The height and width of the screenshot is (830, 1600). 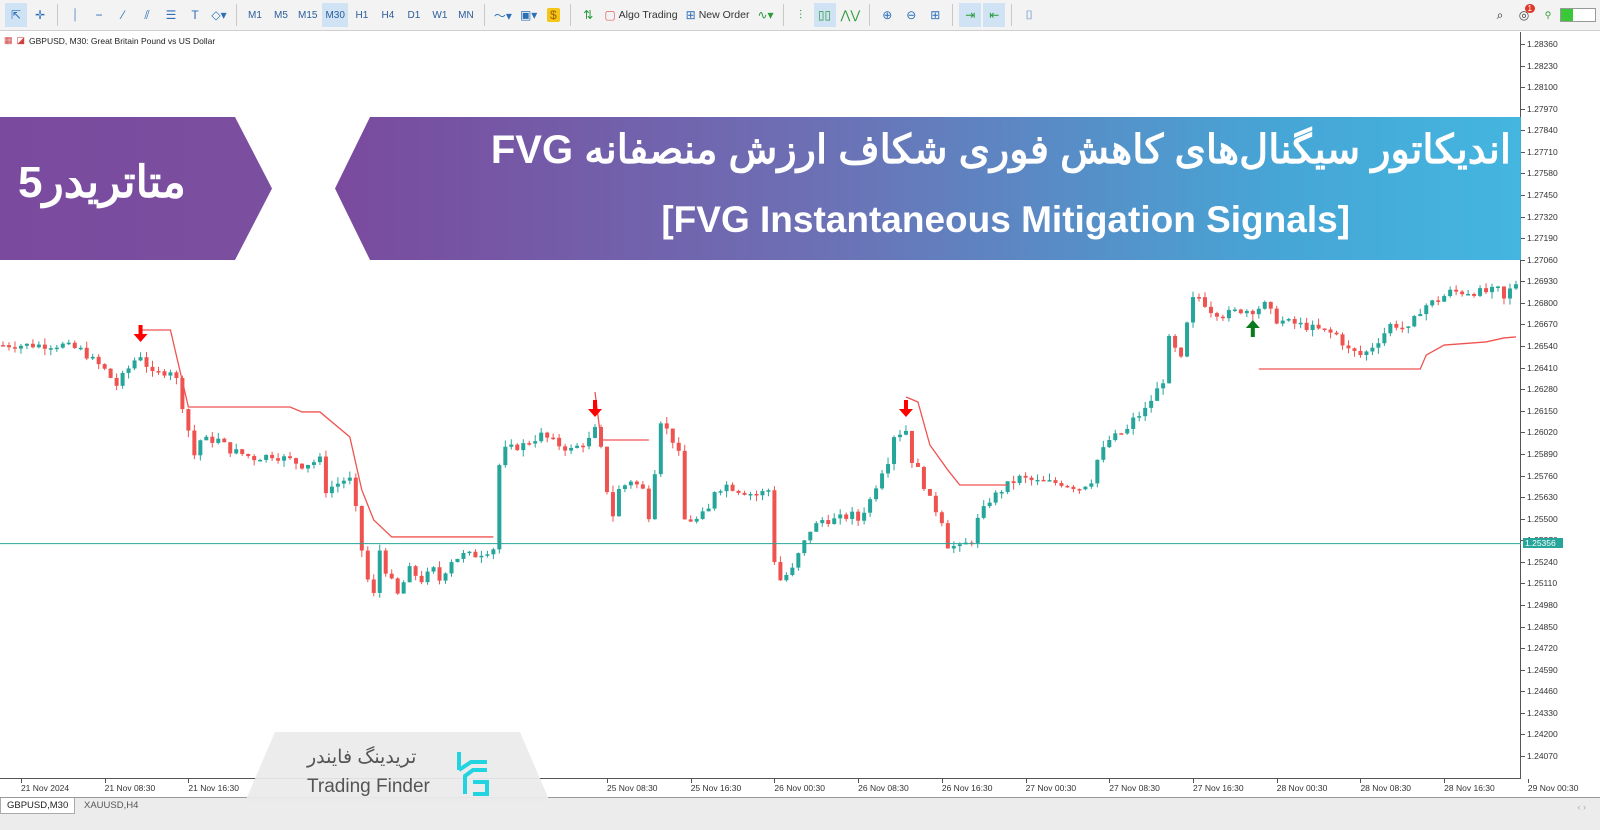 I want to click on new-order-icon: ⊞, so click(x=690, y=15).